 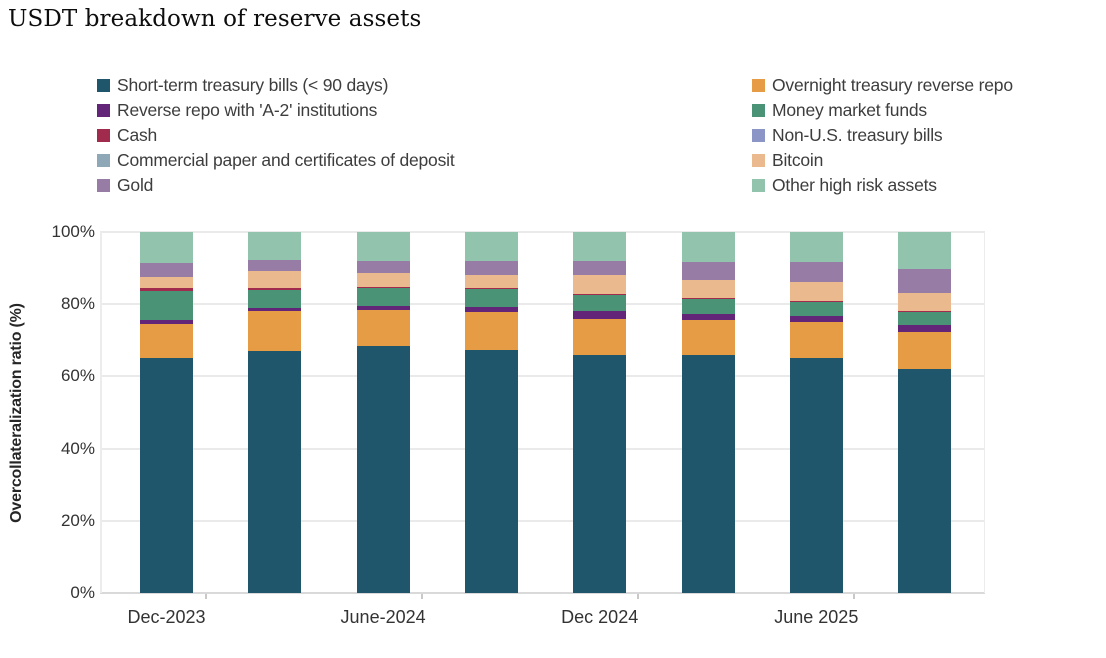 I want to click on legend-item: Money market funds, so click(x=914, y=110).